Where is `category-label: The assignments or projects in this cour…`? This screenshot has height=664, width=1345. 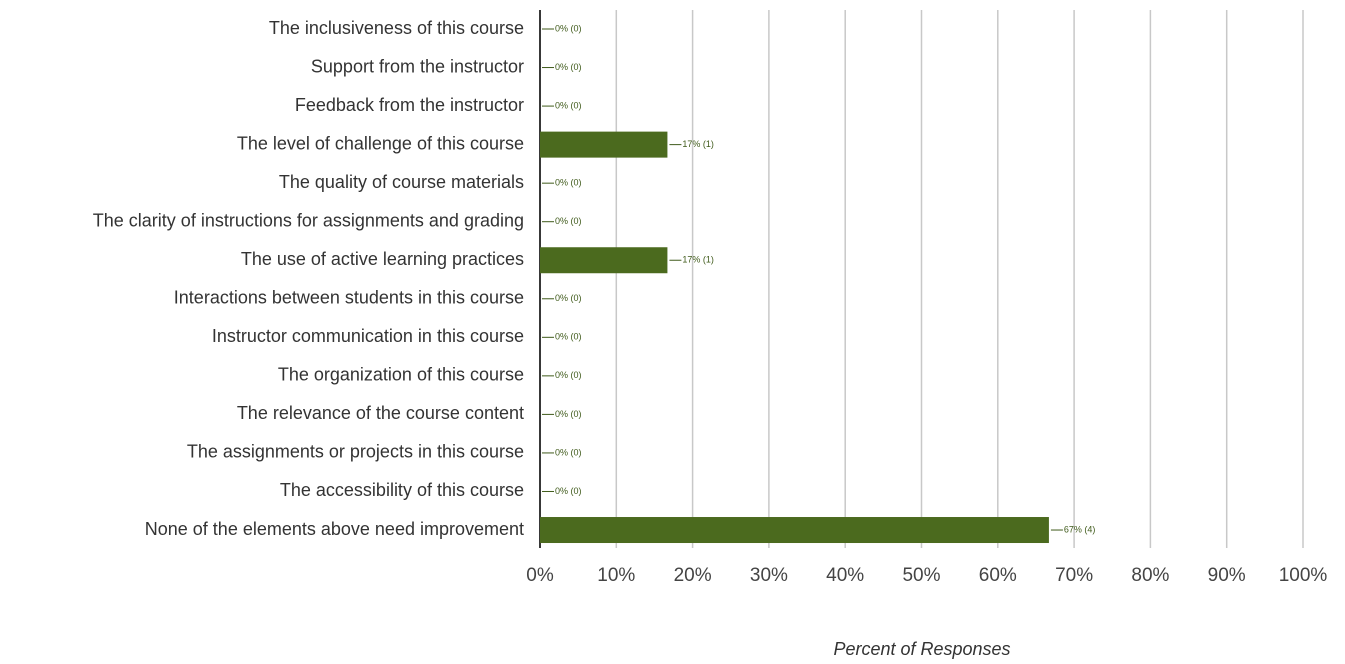
category-label: The assignments or projects in this cour… is located at coordinates (355, 452).